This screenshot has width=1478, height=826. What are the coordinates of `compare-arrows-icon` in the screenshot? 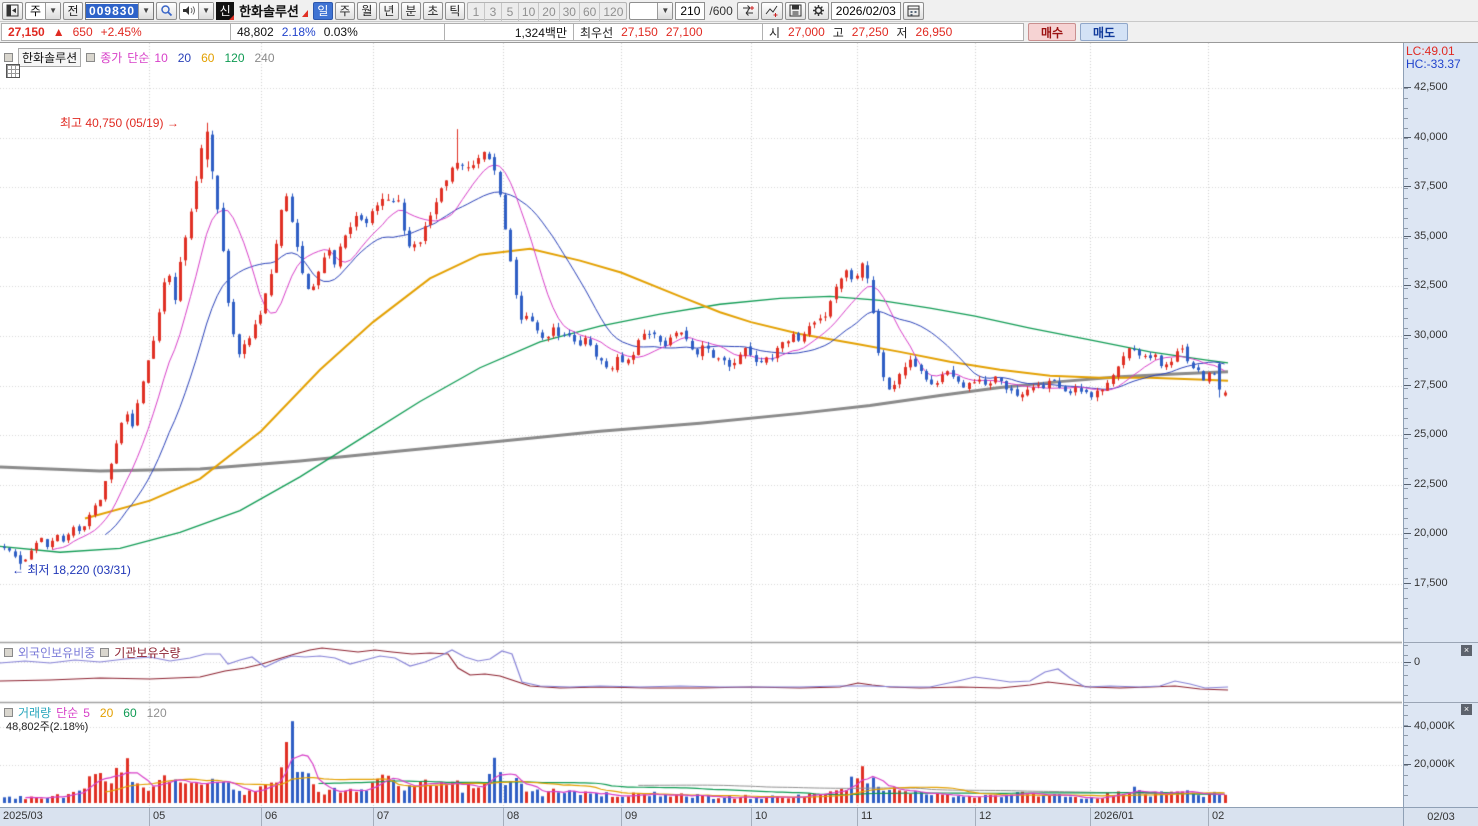 It's located at (748, 10).